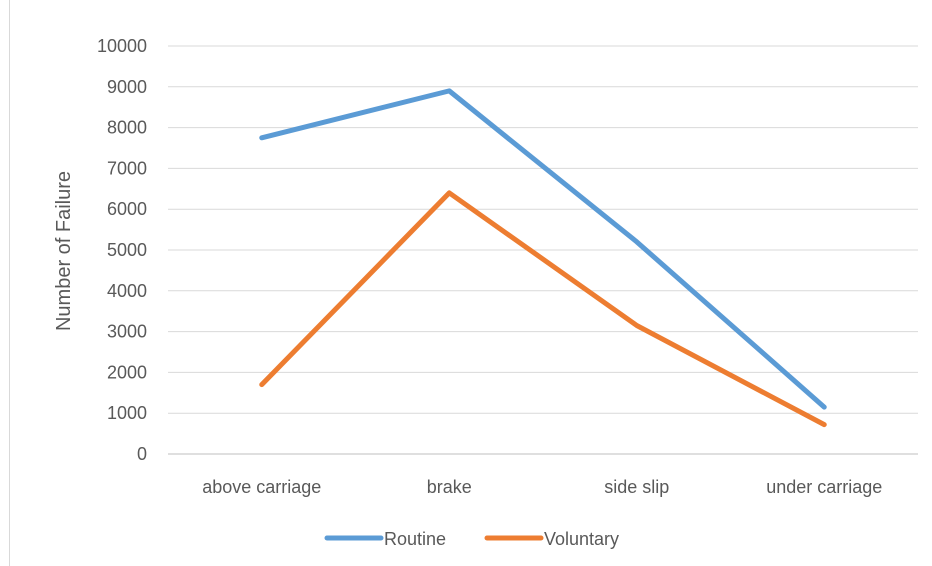 Image resolution: width=932 pixels, height=566 pixels. What do you see at coordinates (261, 487) in the screenshot?
I see `x-tick-label: above carriage` at bounding box center [261, 487].